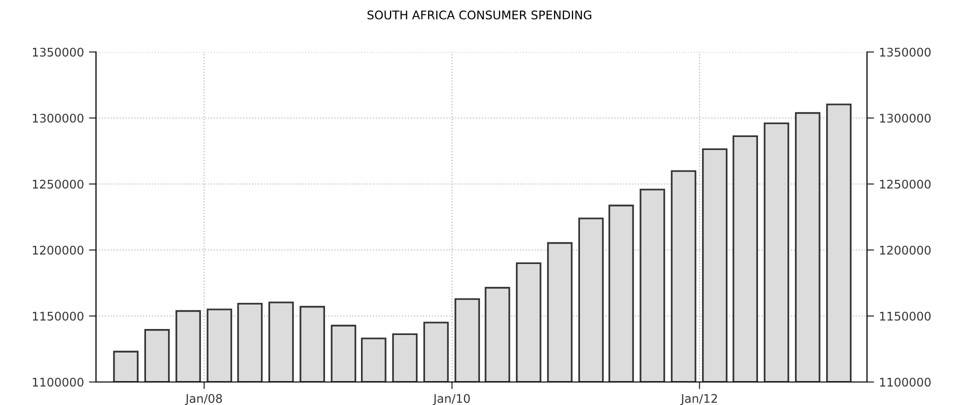 Image resolution: width=959 pixels, height=405 pixels. Describe the element at coordinates (905, 250) in the screenshot. I see `y2-tick-label: 1200000` at that location.